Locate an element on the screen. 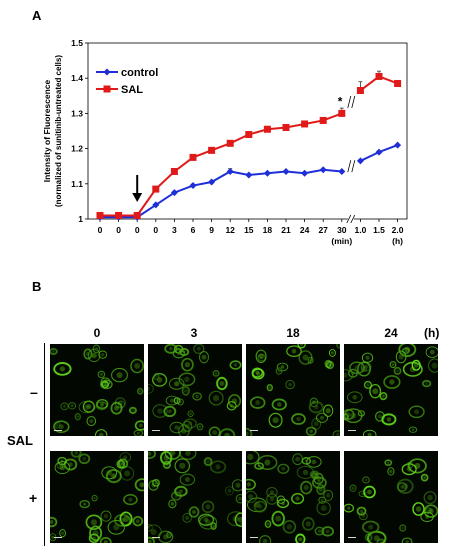  legend-marker-control is located at coordinates (107, 72).